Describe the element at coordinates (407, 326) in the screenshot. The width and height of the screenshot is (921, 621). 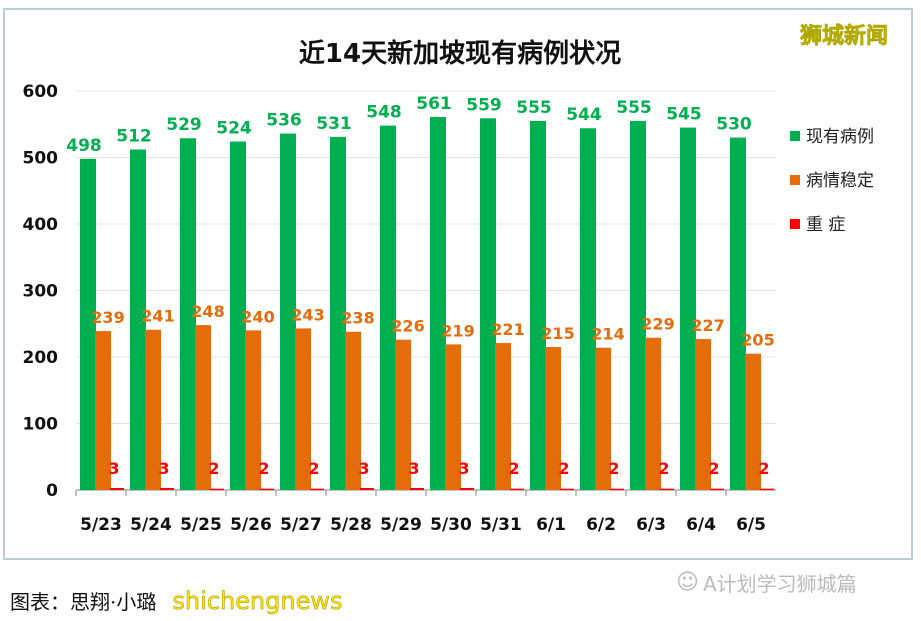
I see `data-label: 226` at that location.